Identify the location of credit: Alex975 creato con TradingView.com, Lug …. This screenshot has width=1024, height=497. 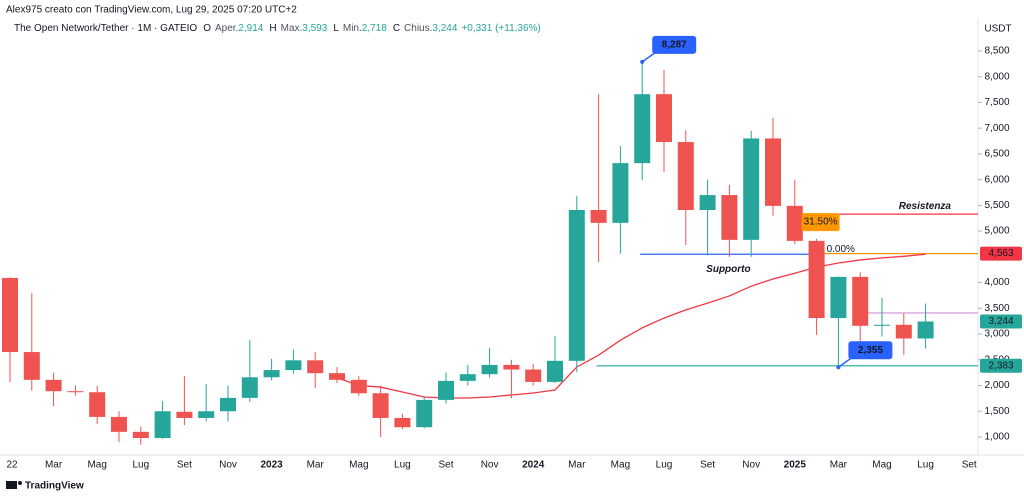
(151, 10).